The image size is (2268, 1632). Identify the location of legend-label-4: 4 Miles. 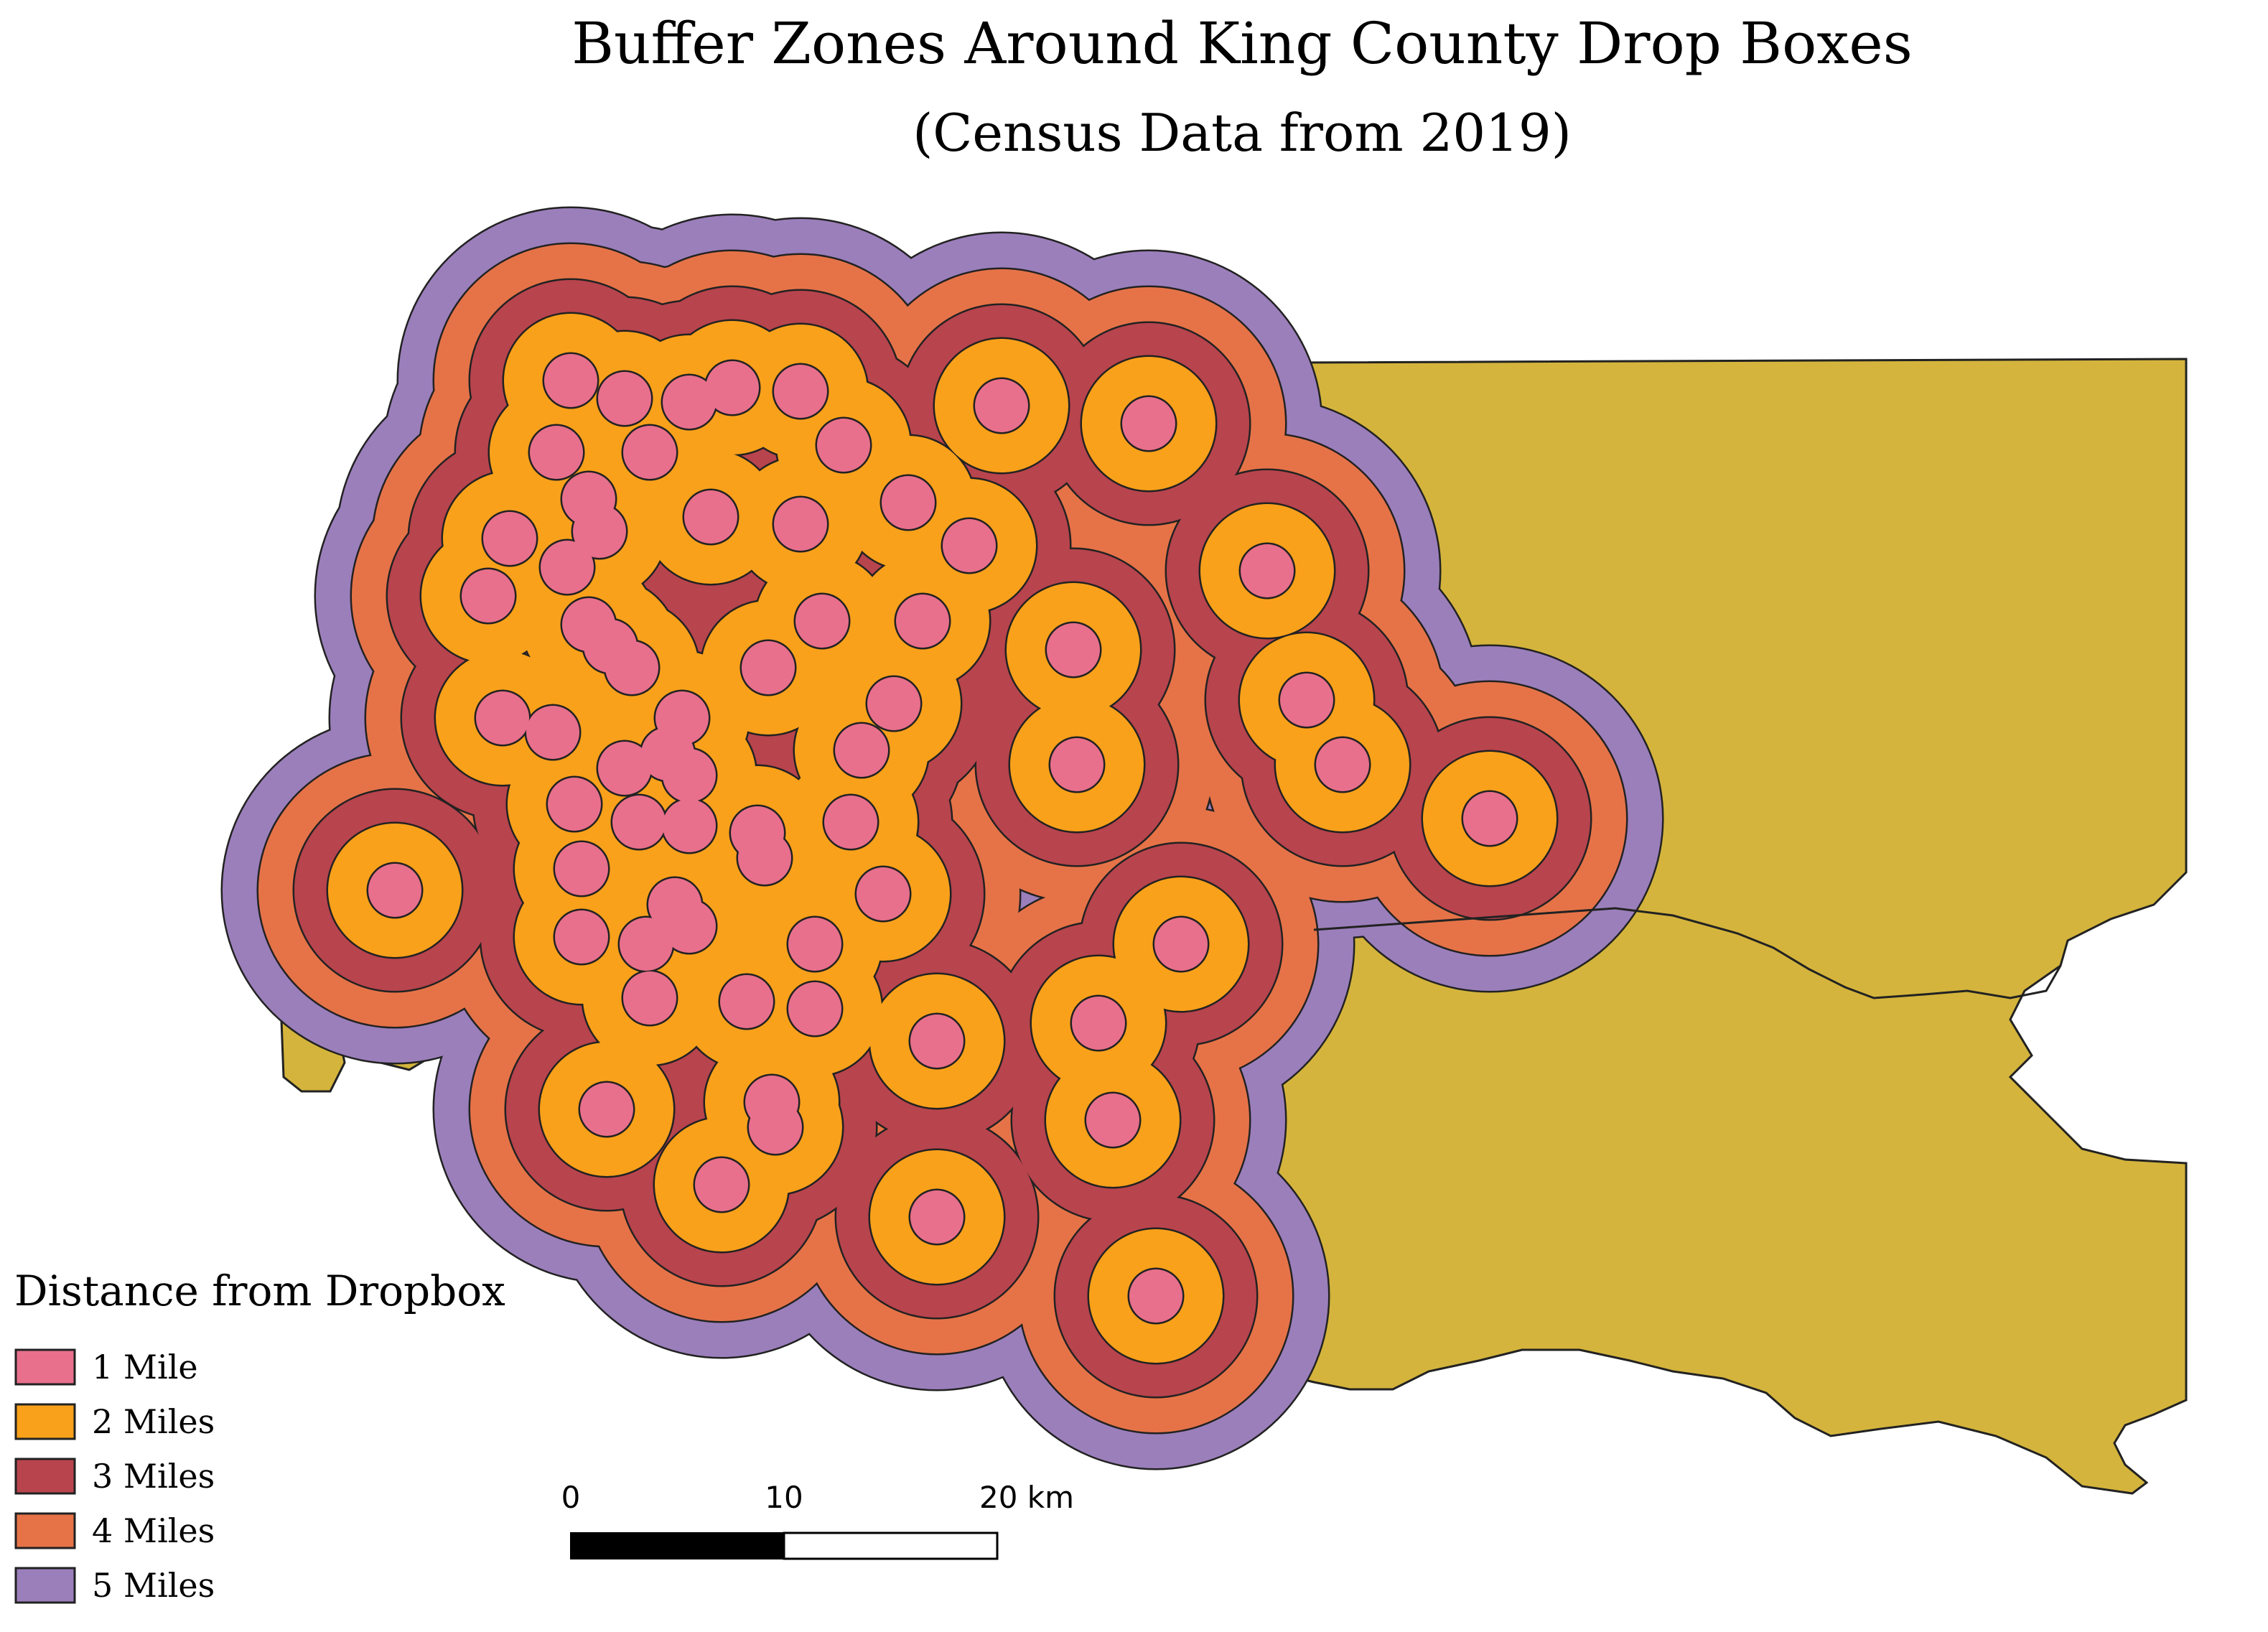
(153, 1531).